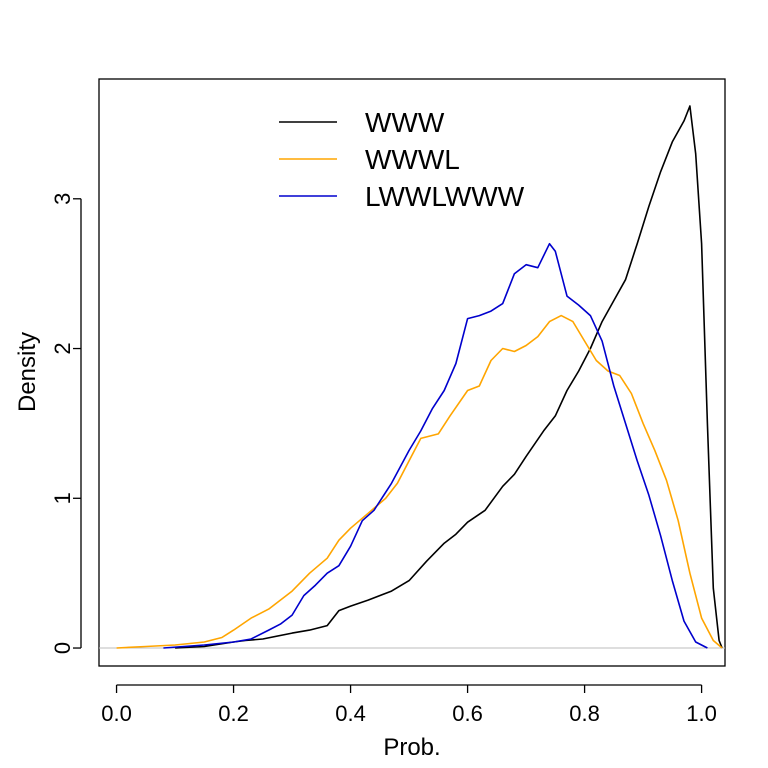 This screenshot has height=768, width=768. I want to click on x-axis: 0.0 0.2 0.4 0.6 0.8 1.0, so click(409, 705).